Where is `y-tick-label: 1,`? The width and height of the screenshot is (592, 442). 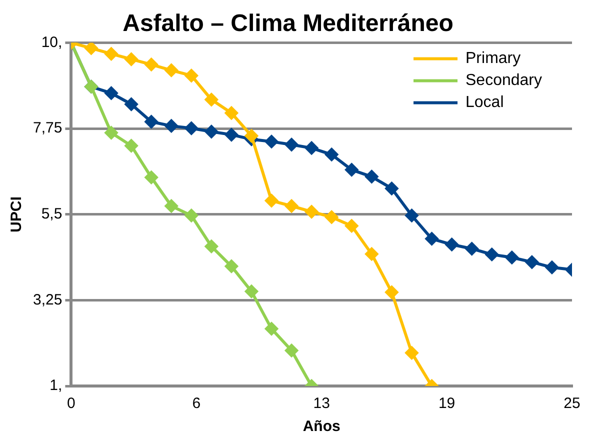
y-tick-label: 1, is located at coordinates (56, 385).